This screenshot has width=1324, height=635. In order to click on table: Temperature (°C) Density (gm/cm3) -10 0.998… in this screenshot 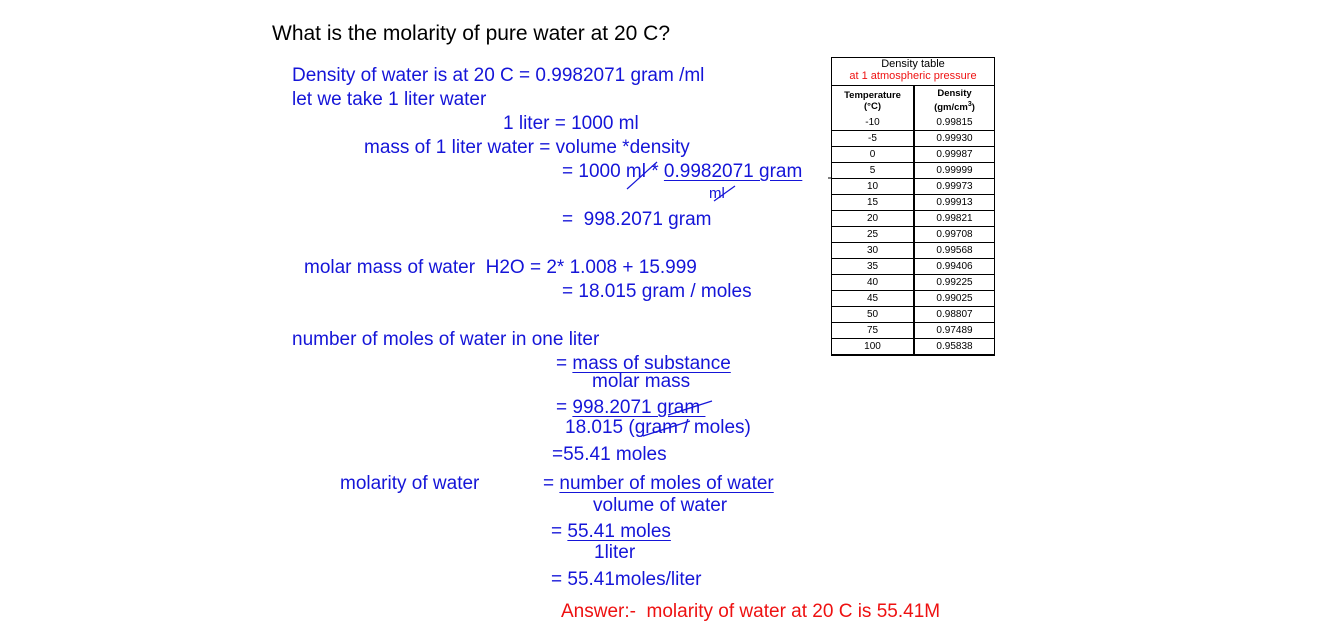, I will do `click(913, 220)`.